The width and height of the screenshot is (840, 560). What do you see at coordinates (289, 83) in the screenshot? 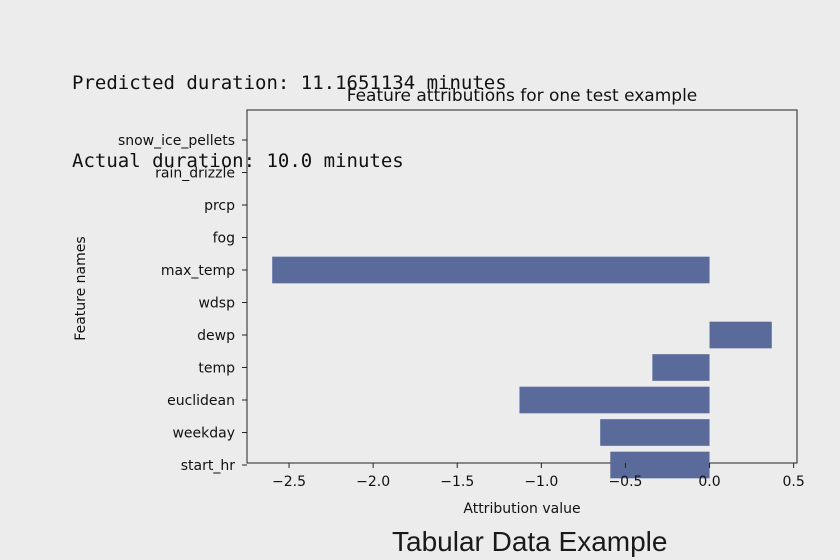
I see `predicted-duration-text: Predicted duration: 11.1651134 minutes` at bounding box center [289, 83].